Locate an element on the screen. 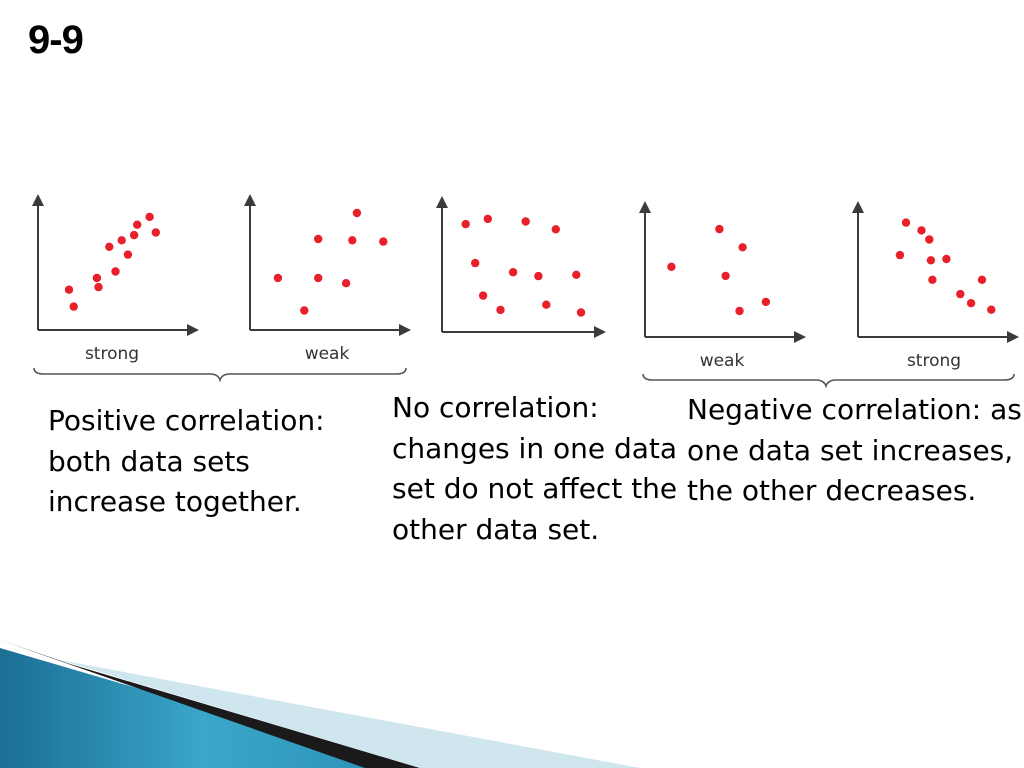 The image size is (1024, 768). scatter-plot-1: strong is located at coordinates (115, 279).